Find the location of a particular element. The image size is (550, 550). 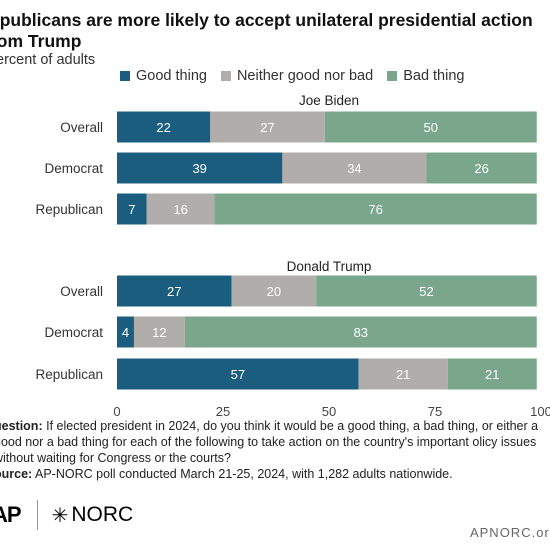

x-tick-label: 0 is located at coordinates (116, 411).